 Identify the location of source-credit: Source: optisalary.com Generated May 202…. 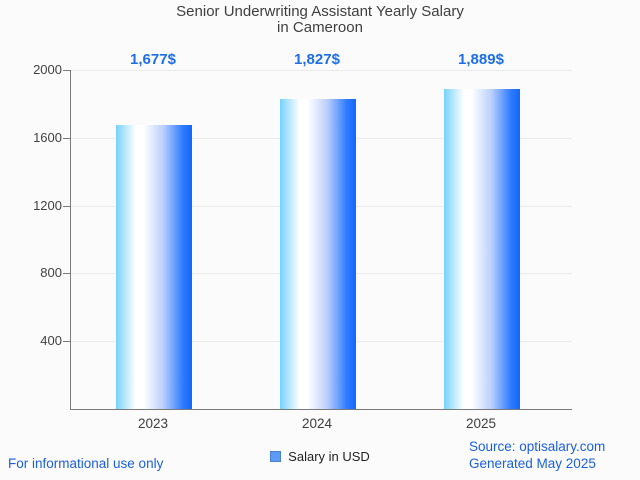
(537, 455).